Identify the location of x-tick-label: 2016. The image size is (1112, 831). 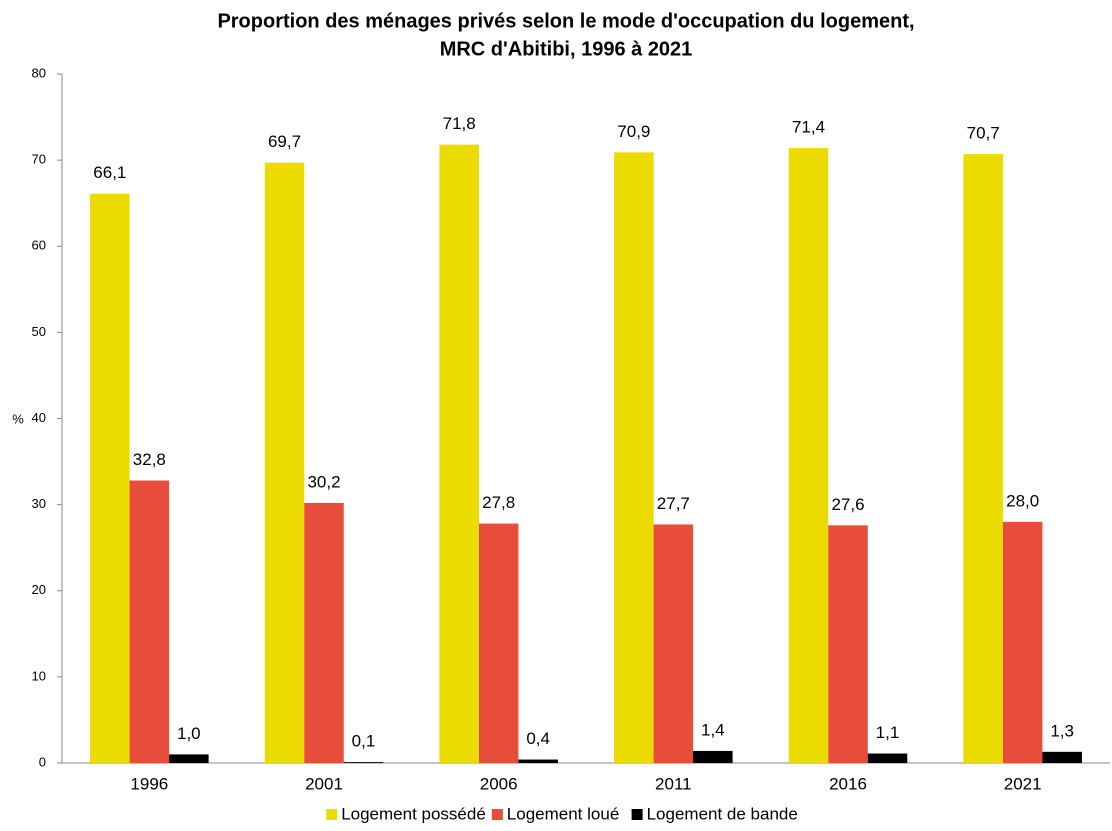
(848, 783).